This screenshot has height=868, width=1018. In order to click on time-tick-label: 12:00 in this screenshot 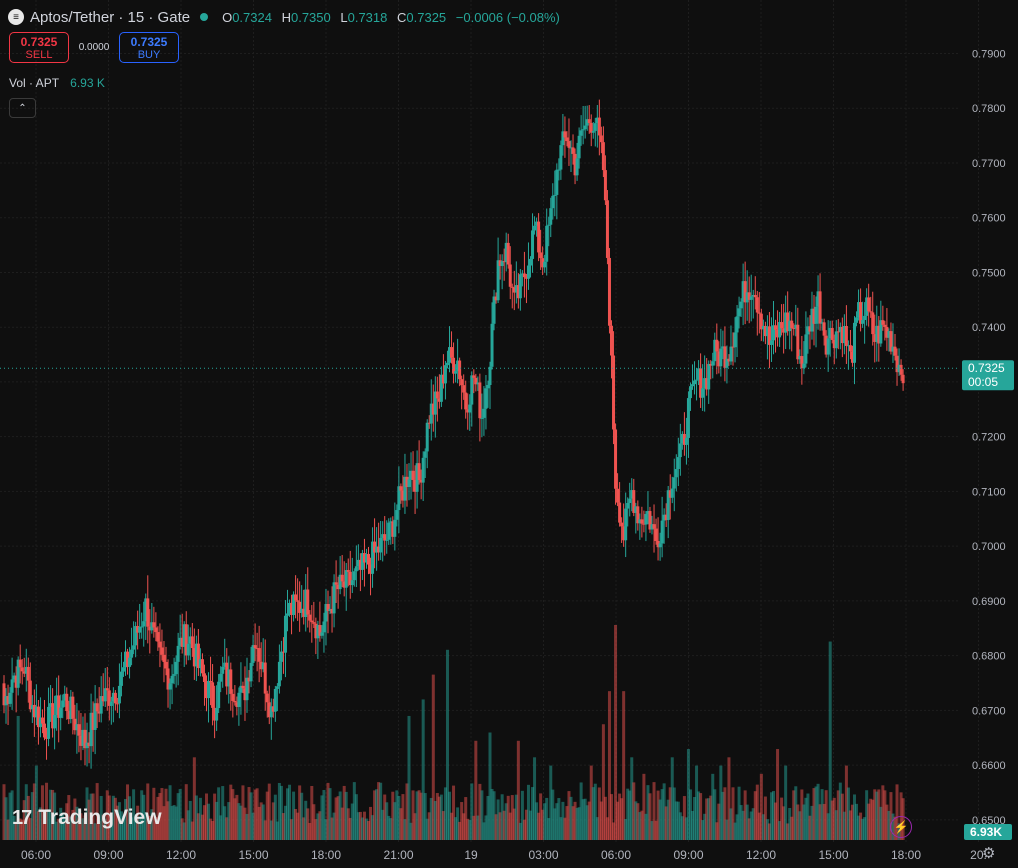, I will do `click(181, 855)`.